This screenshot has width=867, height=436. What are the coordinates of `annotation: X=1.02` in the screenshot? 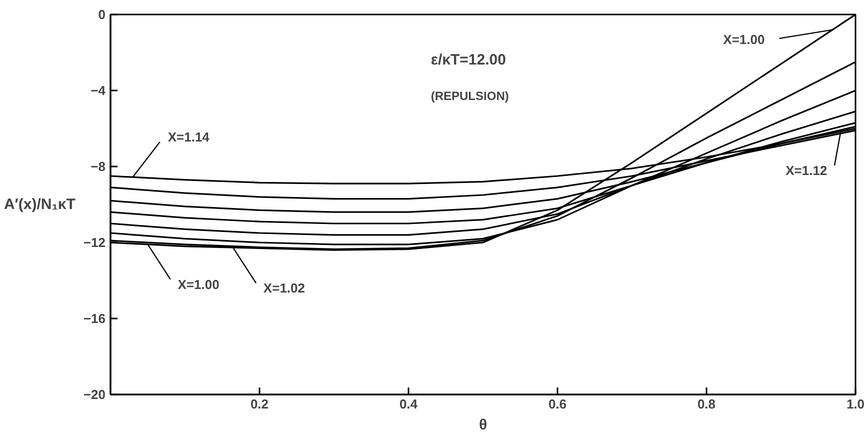 It's located at (284, 288).